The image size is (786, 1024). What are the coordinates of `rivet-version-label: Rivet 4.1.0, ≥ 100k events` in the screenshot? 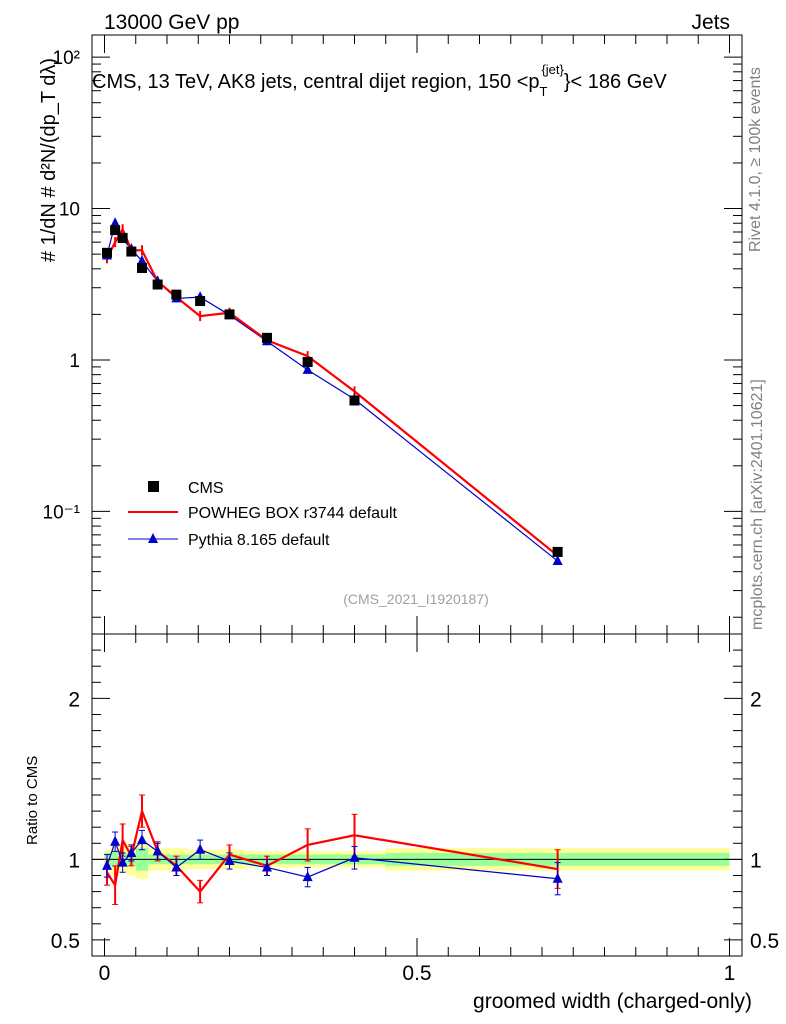 It's located at (755, 159).